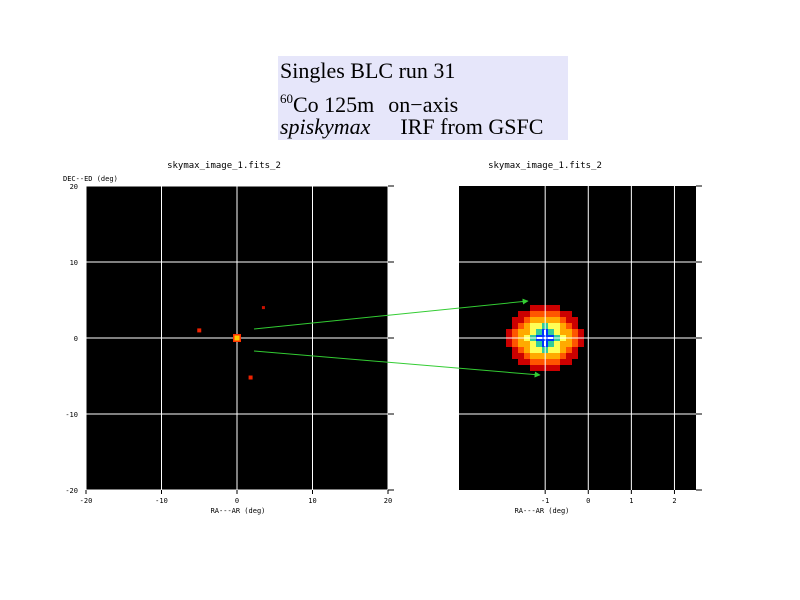 Image resolution: width=800 pixels, height=600 pixels. I want to click on left-ytick-label: 10, so click(74, 263).